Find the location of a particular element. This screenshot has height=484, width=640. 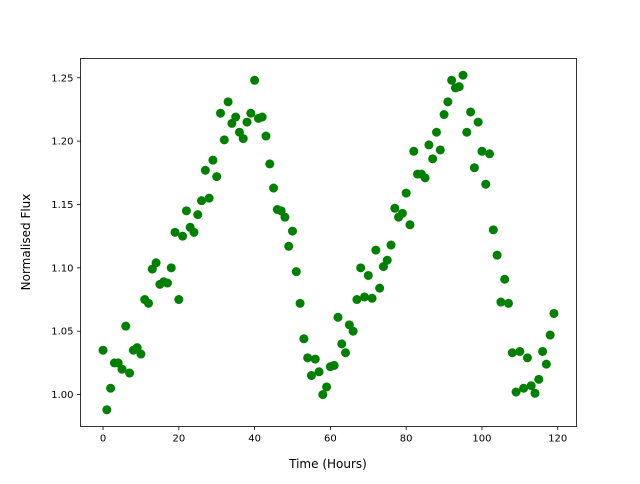

y-tick-label: 1.25 is located at coordinates (62, 78).